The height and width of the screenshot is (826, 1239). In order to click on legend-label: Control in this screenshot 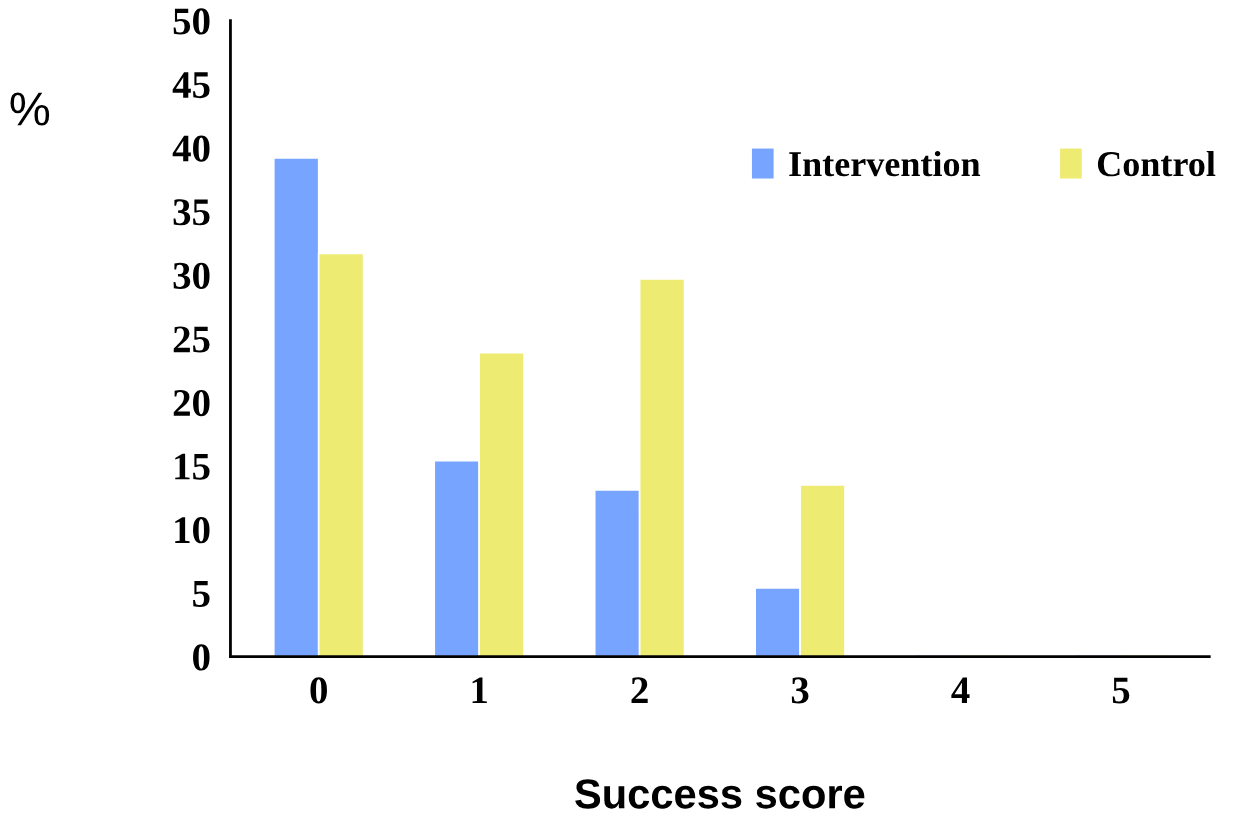, I will do `click(1156, 163)`.